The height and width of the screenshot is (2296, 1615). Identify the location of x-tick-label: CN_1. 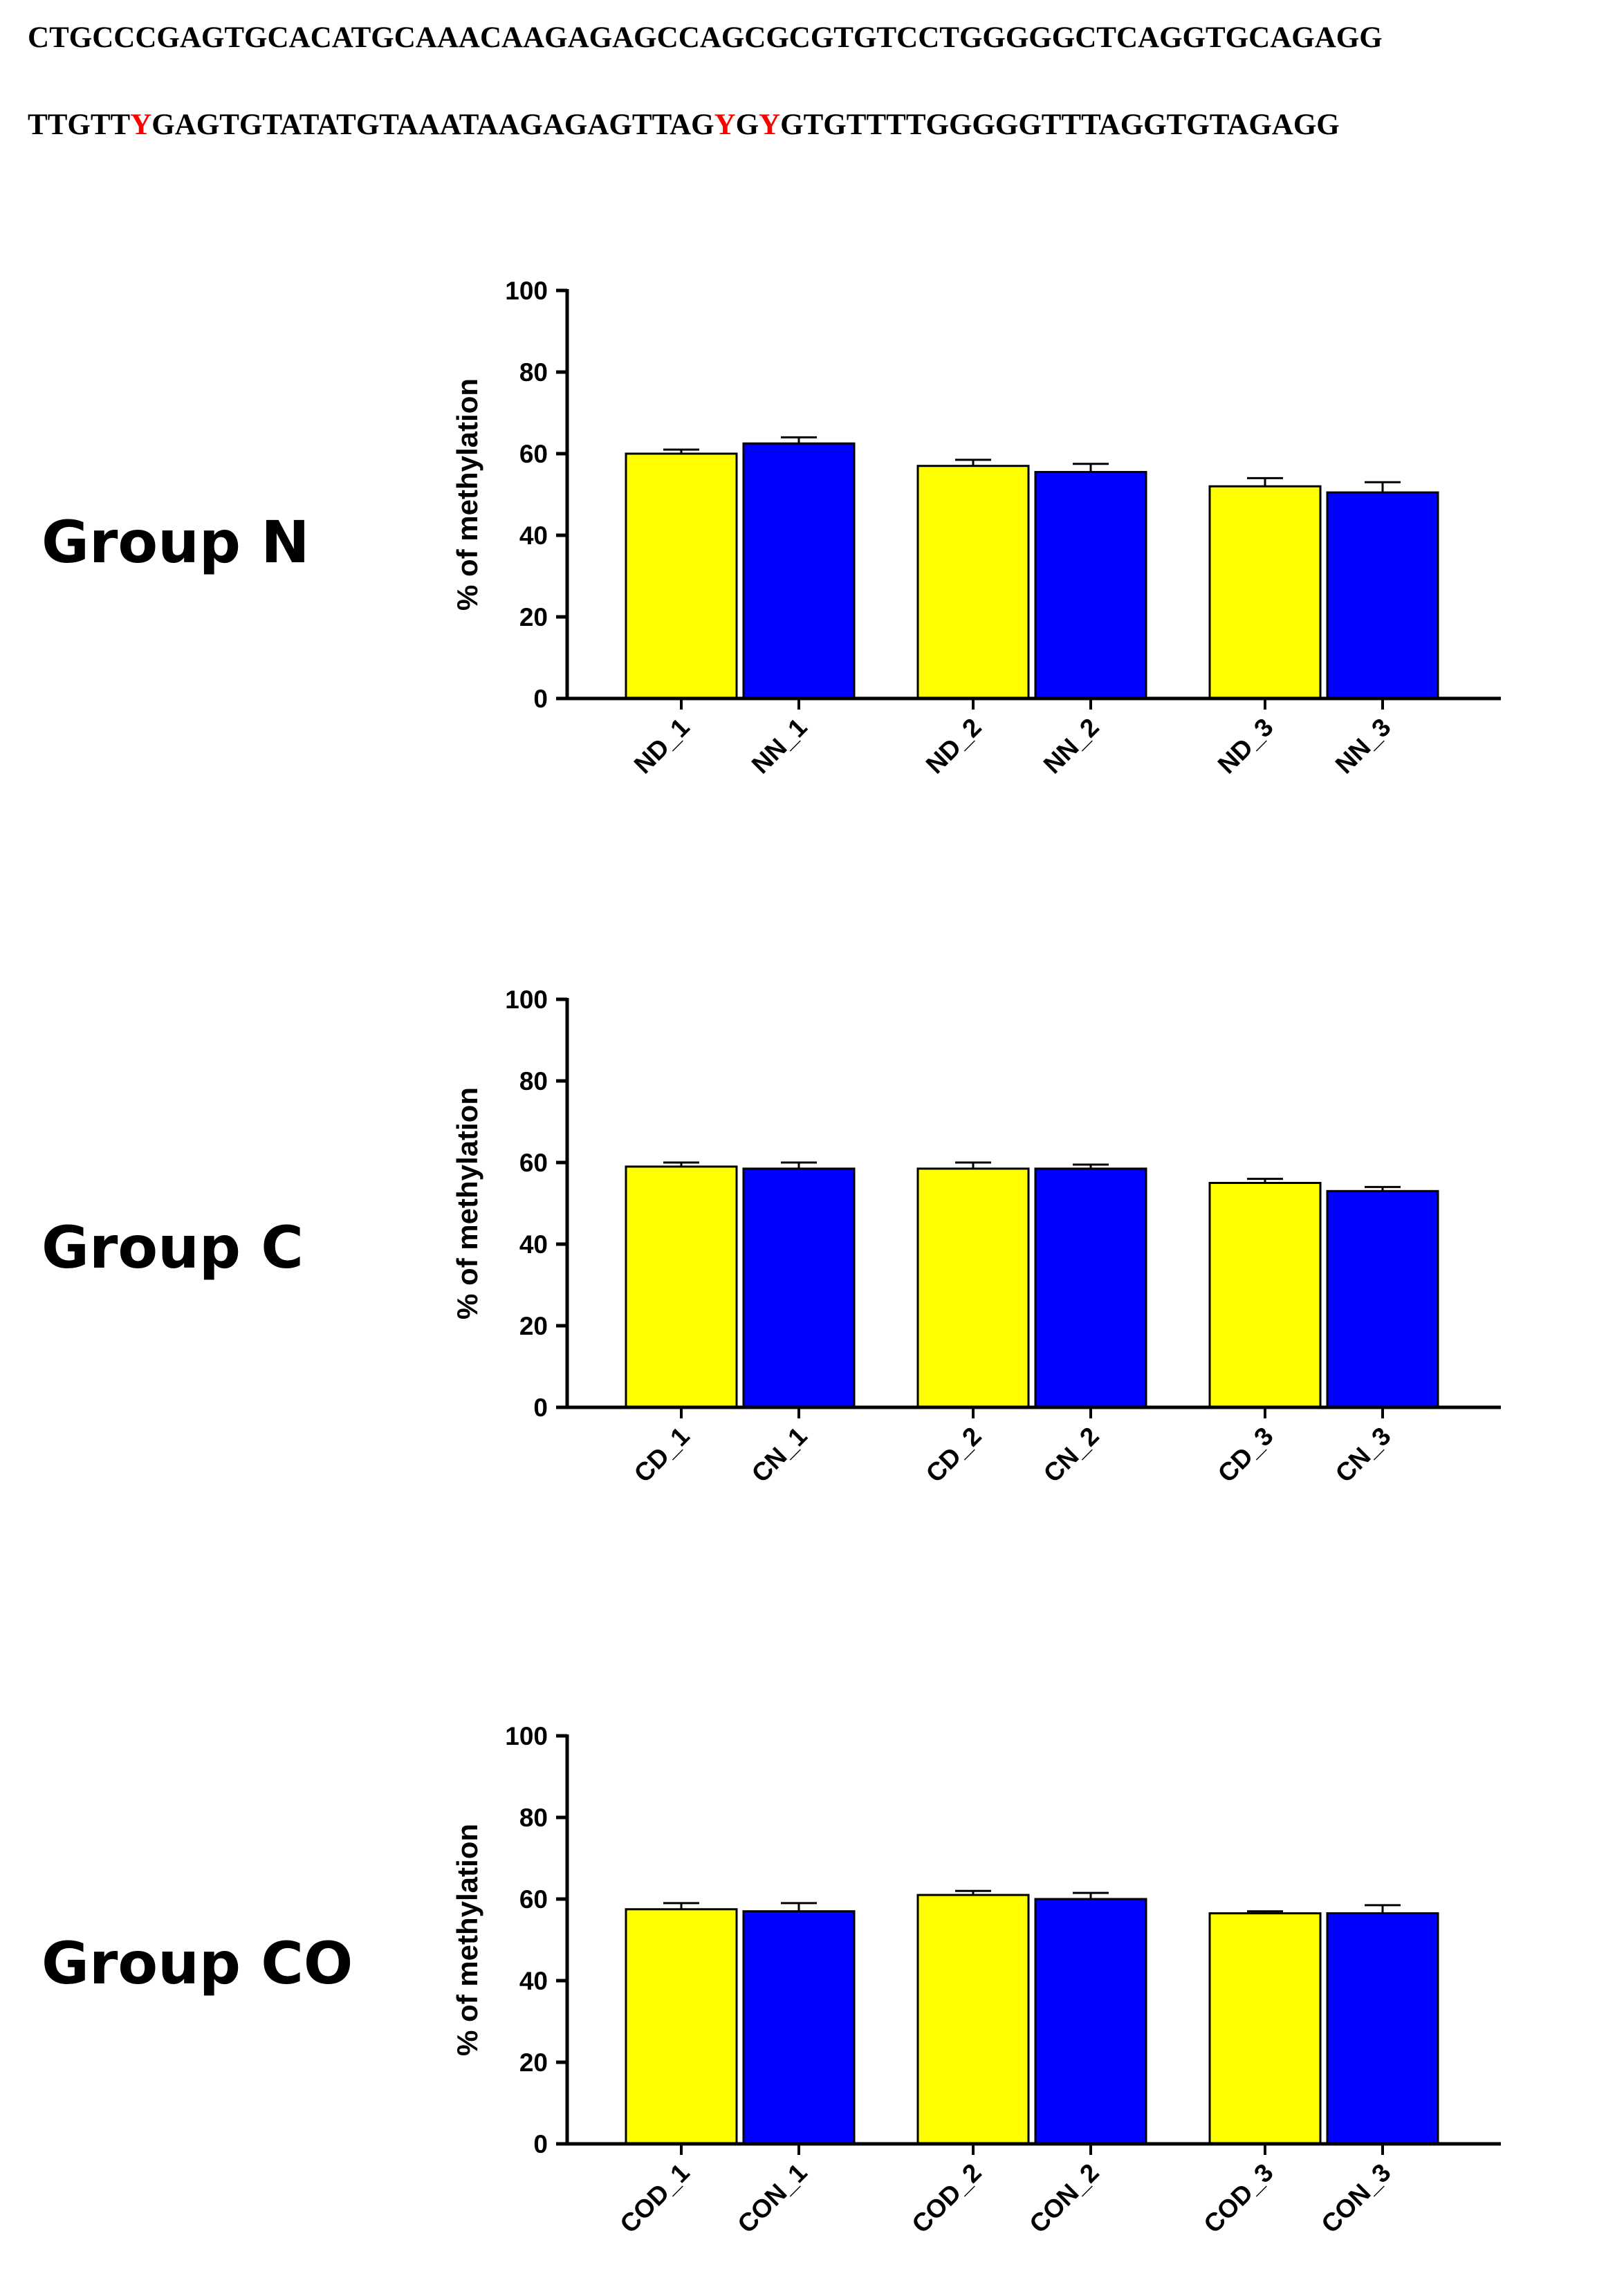
(780, 1455).